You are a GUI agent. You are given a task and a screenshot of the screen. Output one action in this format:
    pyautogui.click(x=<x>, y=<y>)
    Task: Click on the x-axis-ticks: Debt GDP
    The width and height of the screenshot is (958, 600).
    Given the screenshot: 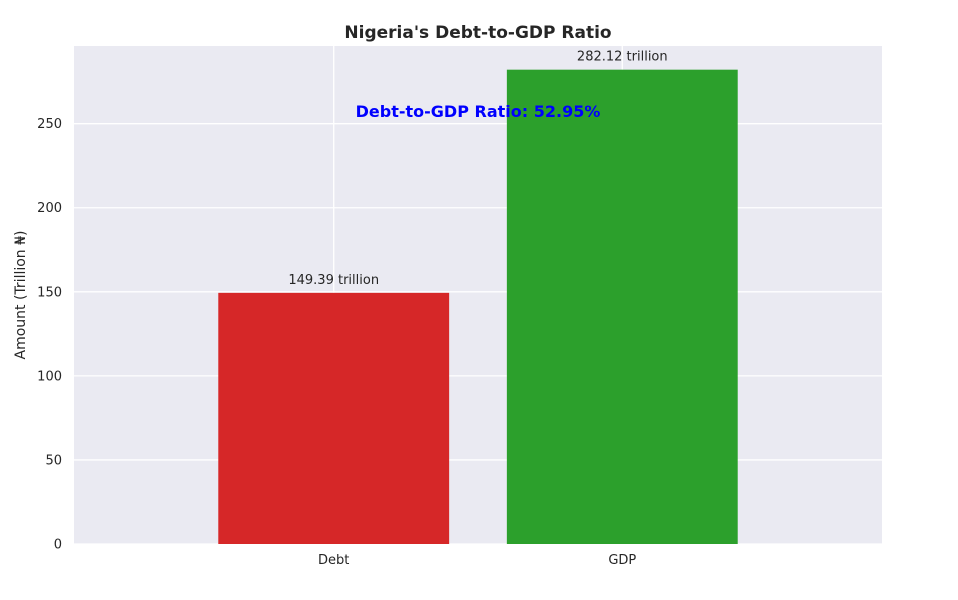 What is the action you would take?
    pyautogui.click(x=477, y=560)
    